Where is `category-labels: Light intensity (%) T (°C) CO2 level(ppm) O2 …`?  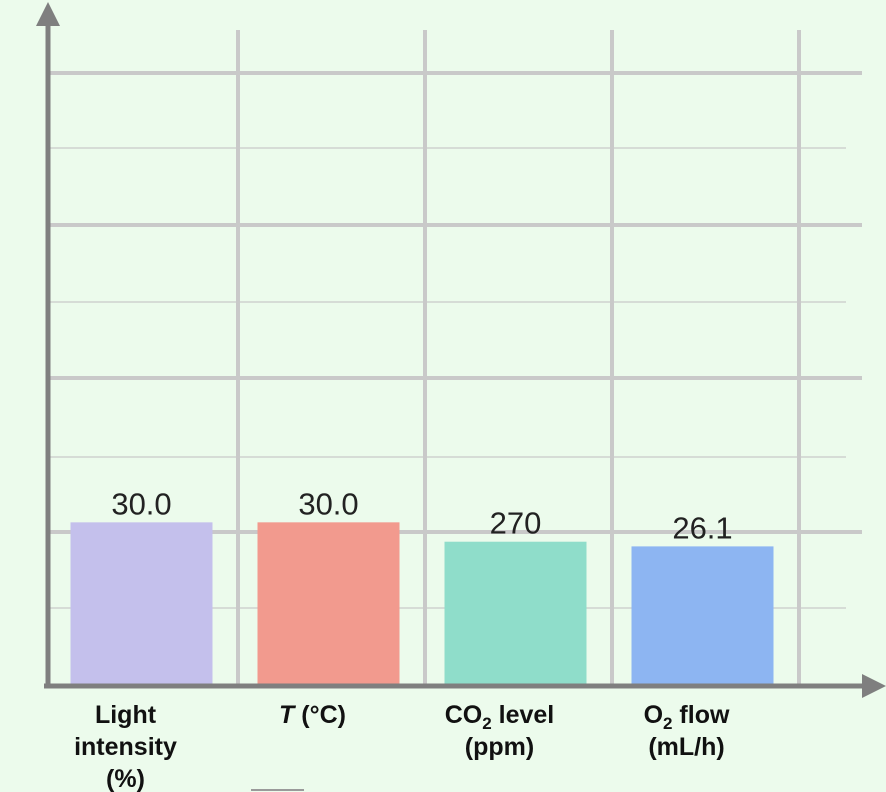
category-labels: Light intensity (%) T (°C) CO2 level(ppm) O2 … is located at coordinates (402, 746).